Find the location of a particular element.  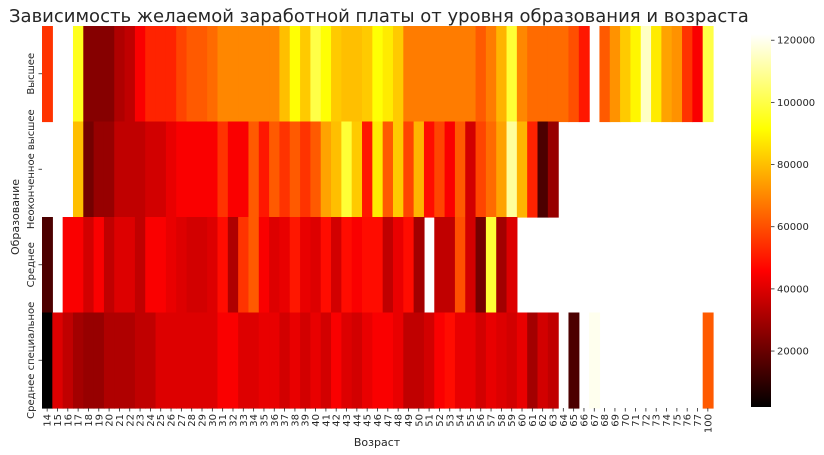

x-tick-label: 69 is located at coordinates (615, 420).